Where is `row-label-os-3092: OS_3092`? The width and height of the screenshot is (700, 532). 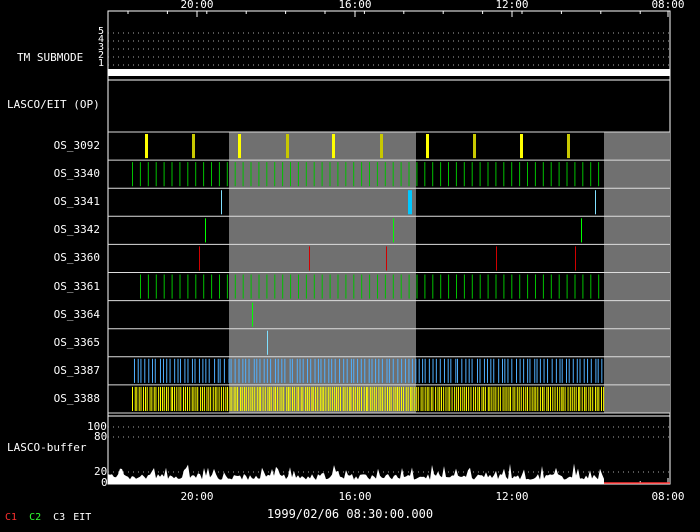 row-label-os-3092: OS_3092 is located at coordinates (76, 146).